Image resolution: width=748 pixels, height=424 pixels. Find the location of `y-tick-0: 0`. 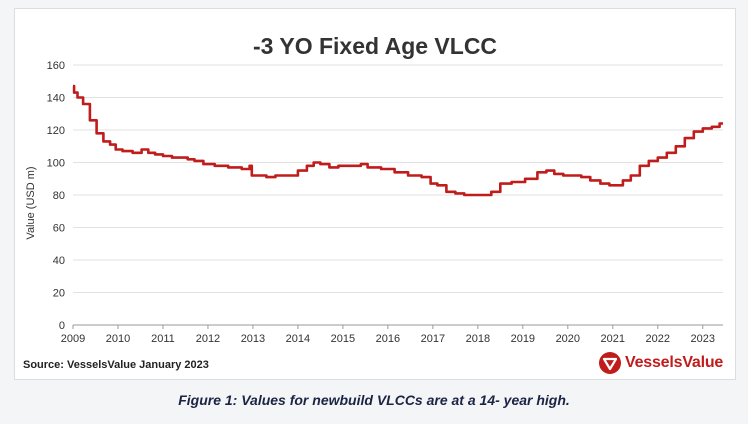

y-tick-0: 0 is located at coordinates (62, 326).